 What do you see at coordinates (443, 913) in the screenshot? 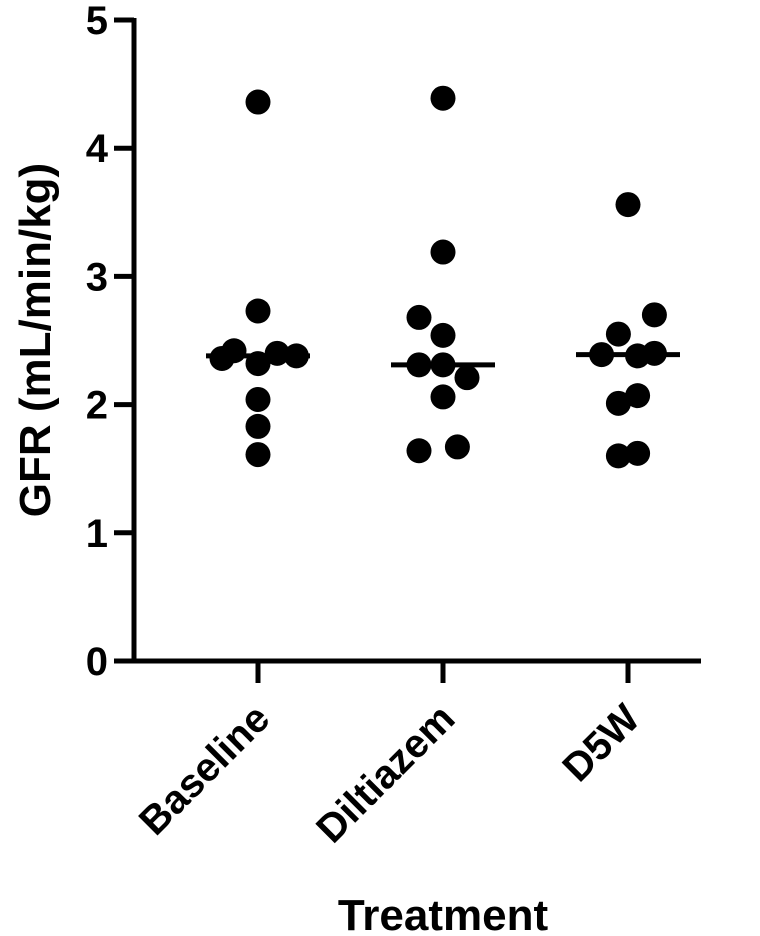
I see `x-axis-title: Treatment` at bounding box center [443, 913].